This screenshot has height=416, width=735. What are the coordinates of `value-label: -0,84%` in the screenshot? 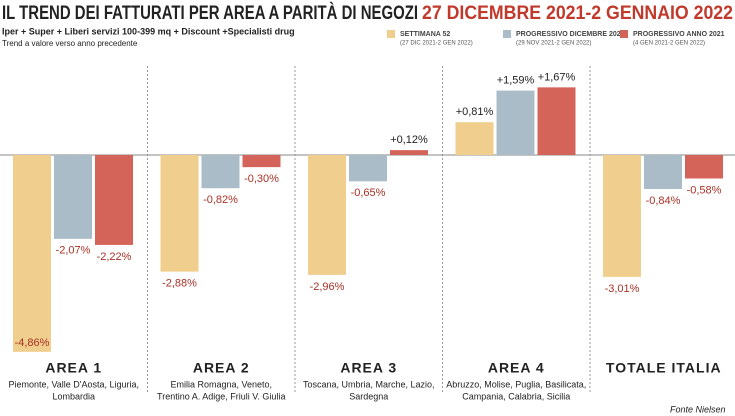 It's located at (663, 201).